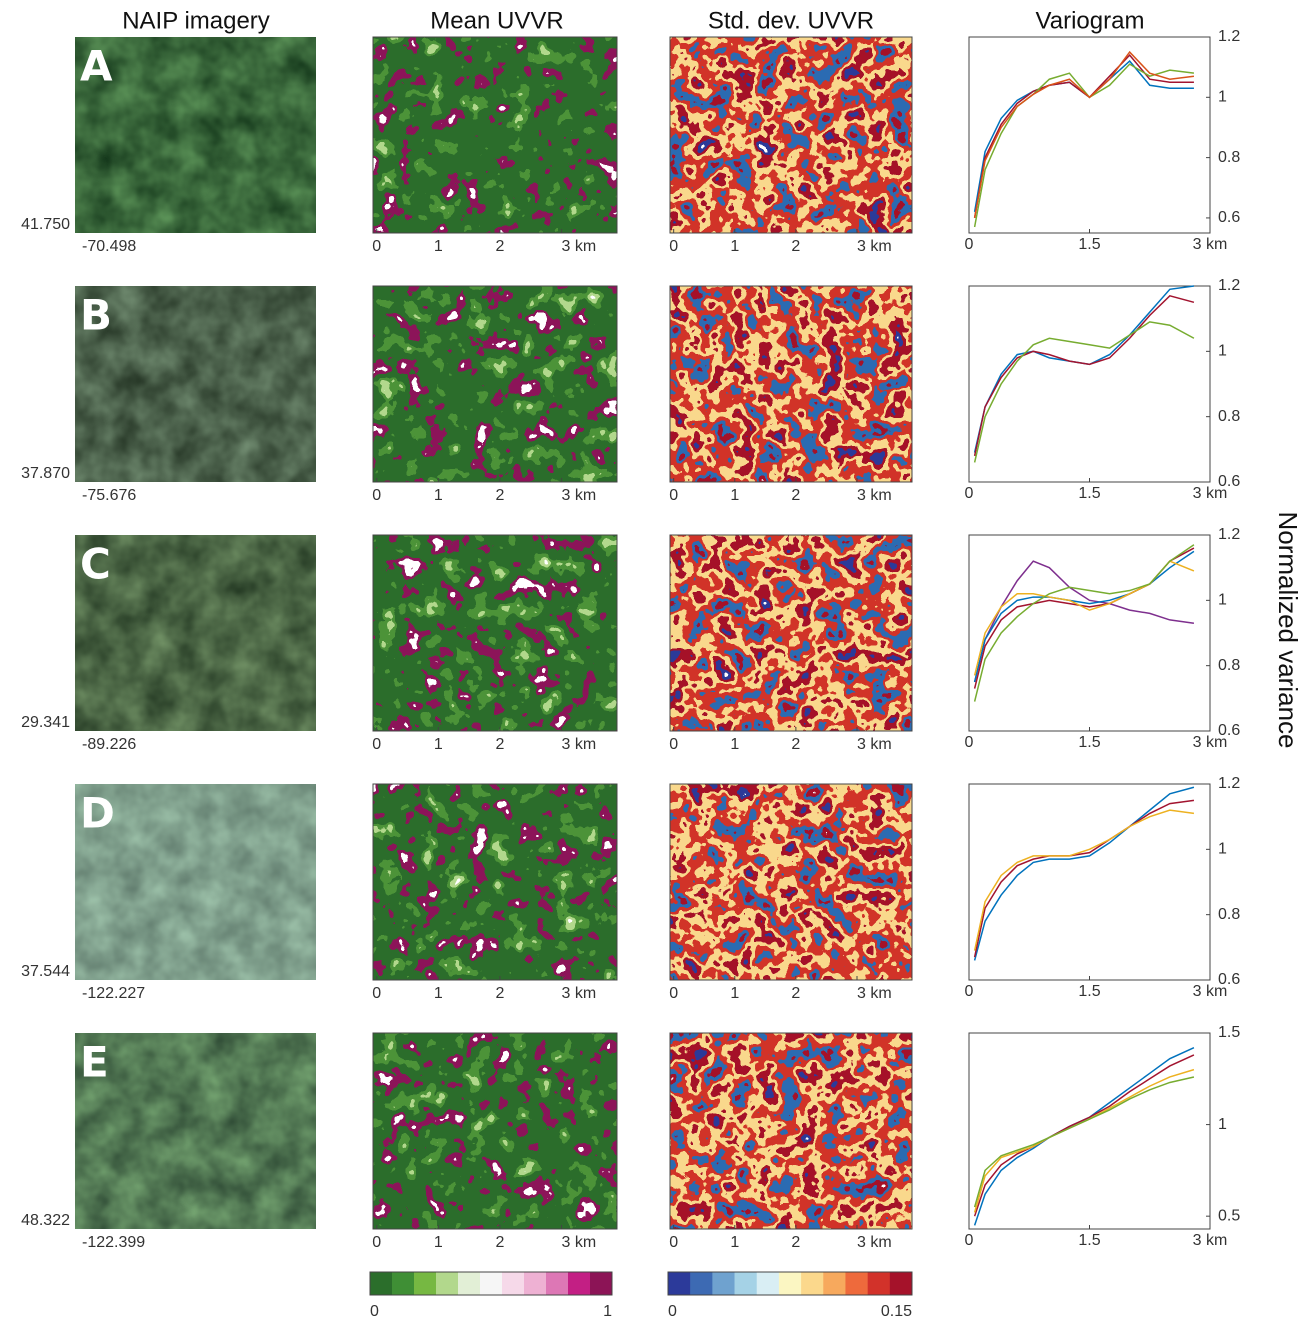  What do you see at coordinates (607, 1311) in the screenshot?
I see `colorbar-tick-label: 1` at bounding box center [607, 1311].